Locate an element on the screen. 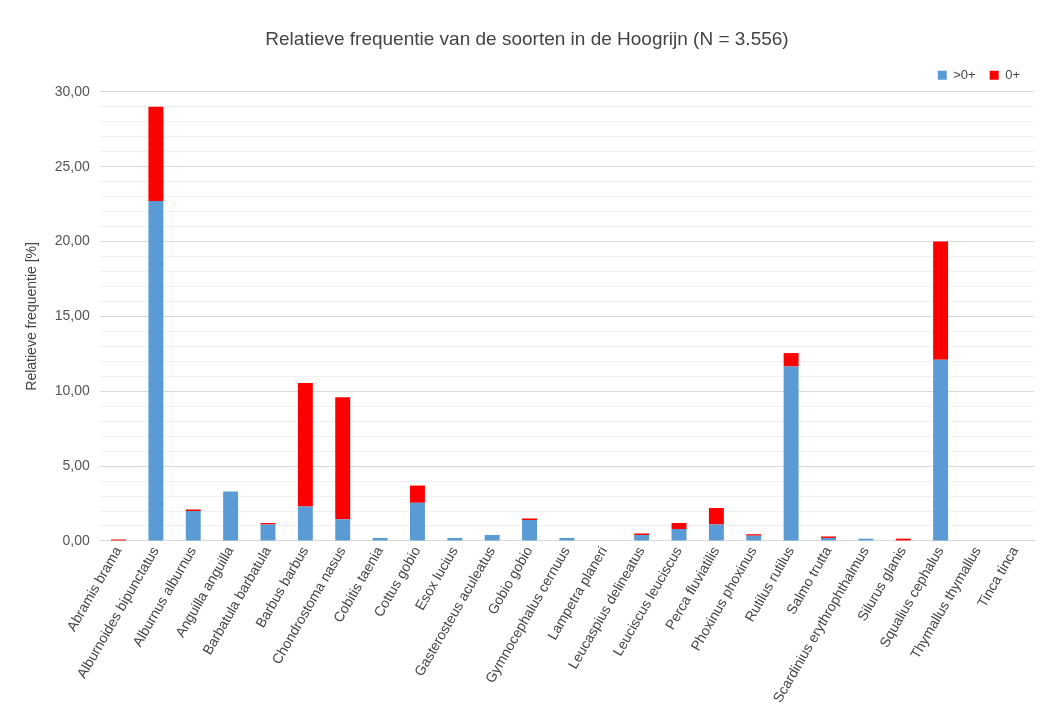 This screenshot has height=719, width=1052. y-tick-label: 5,00 is located at coordinates (76, 464).